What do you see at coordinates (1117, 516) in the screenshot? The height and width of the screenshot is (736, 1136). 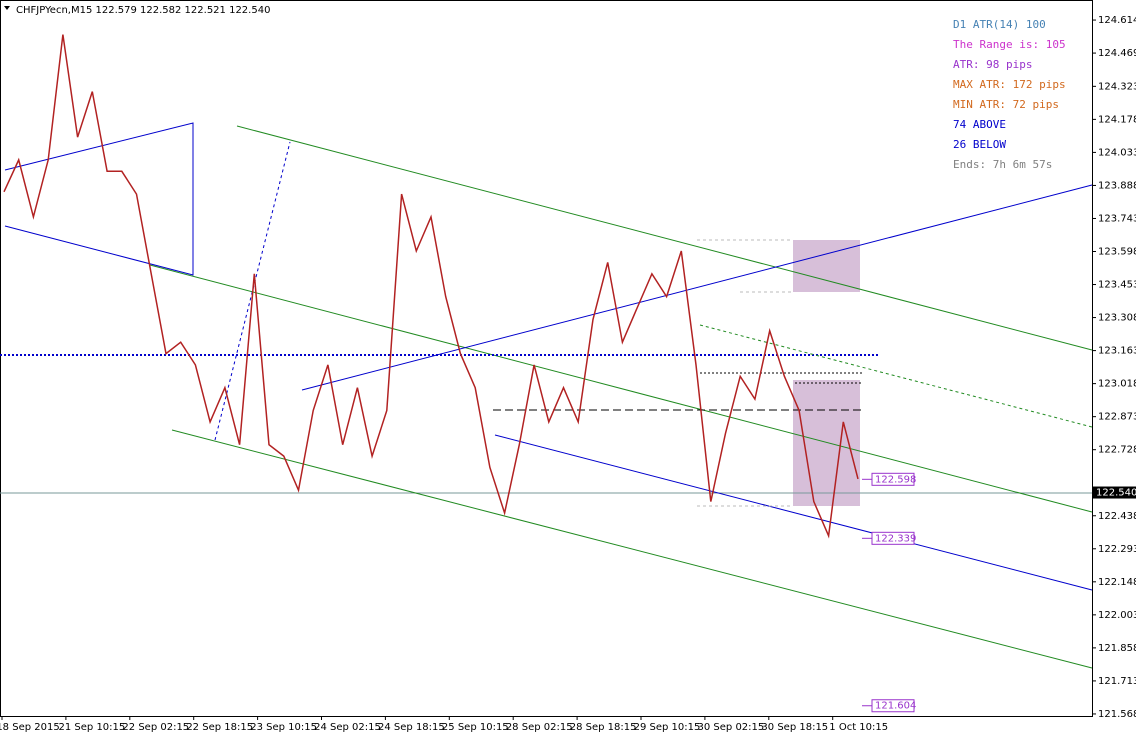 I see `y-tick-label: 122.438` at bounding box center [1117, 516].